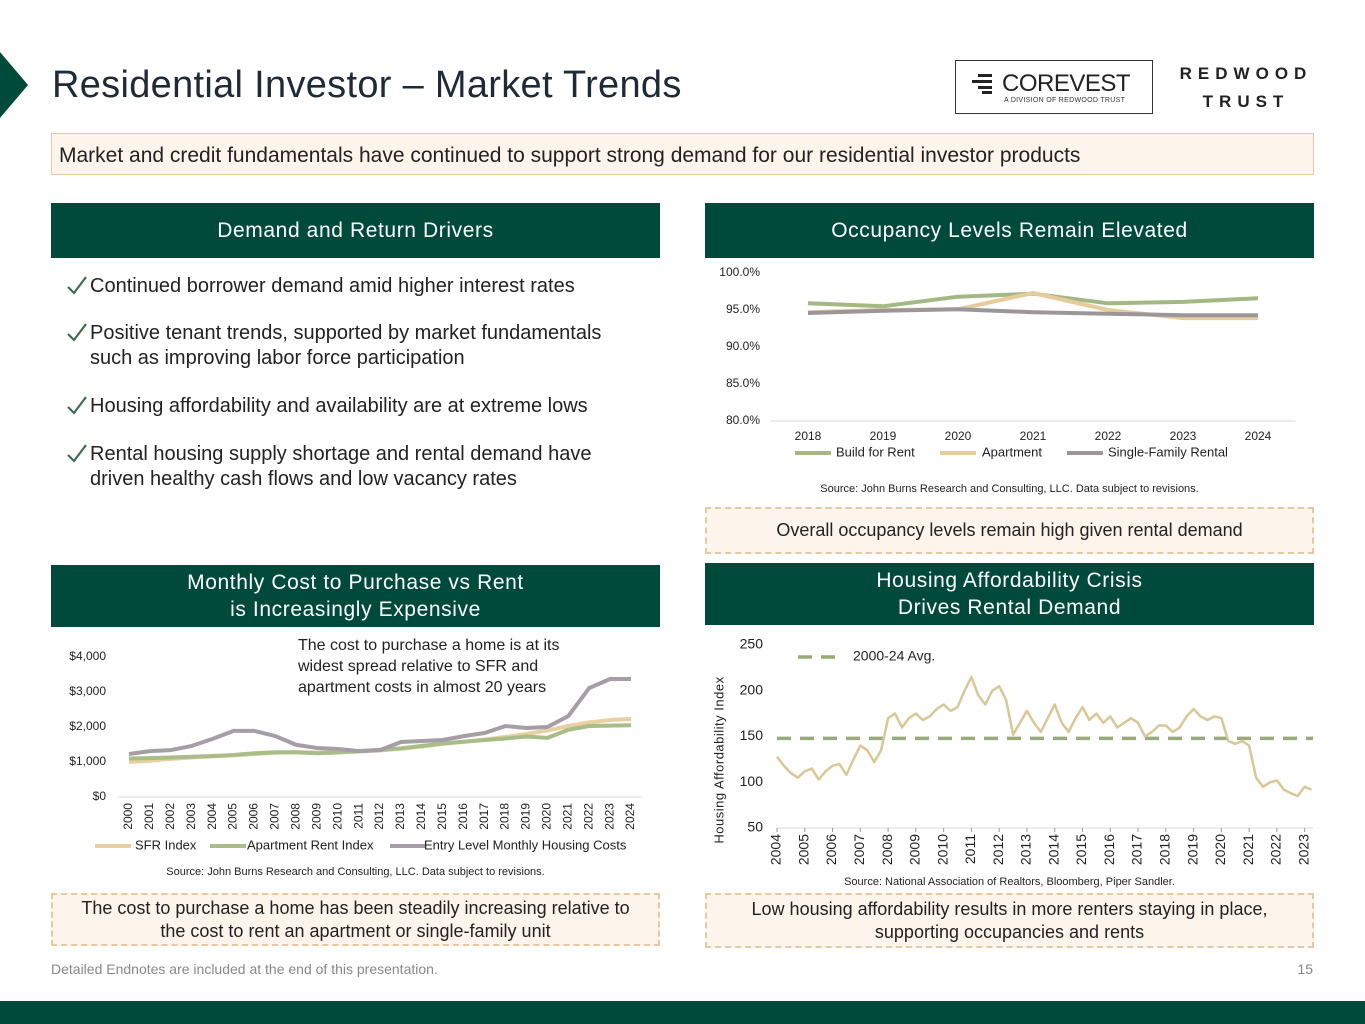 This screenshot has width=1365, height=1024. Describe the element at coordinates (682, 1012) in the screenshot. I see `footer-bar` at that location.